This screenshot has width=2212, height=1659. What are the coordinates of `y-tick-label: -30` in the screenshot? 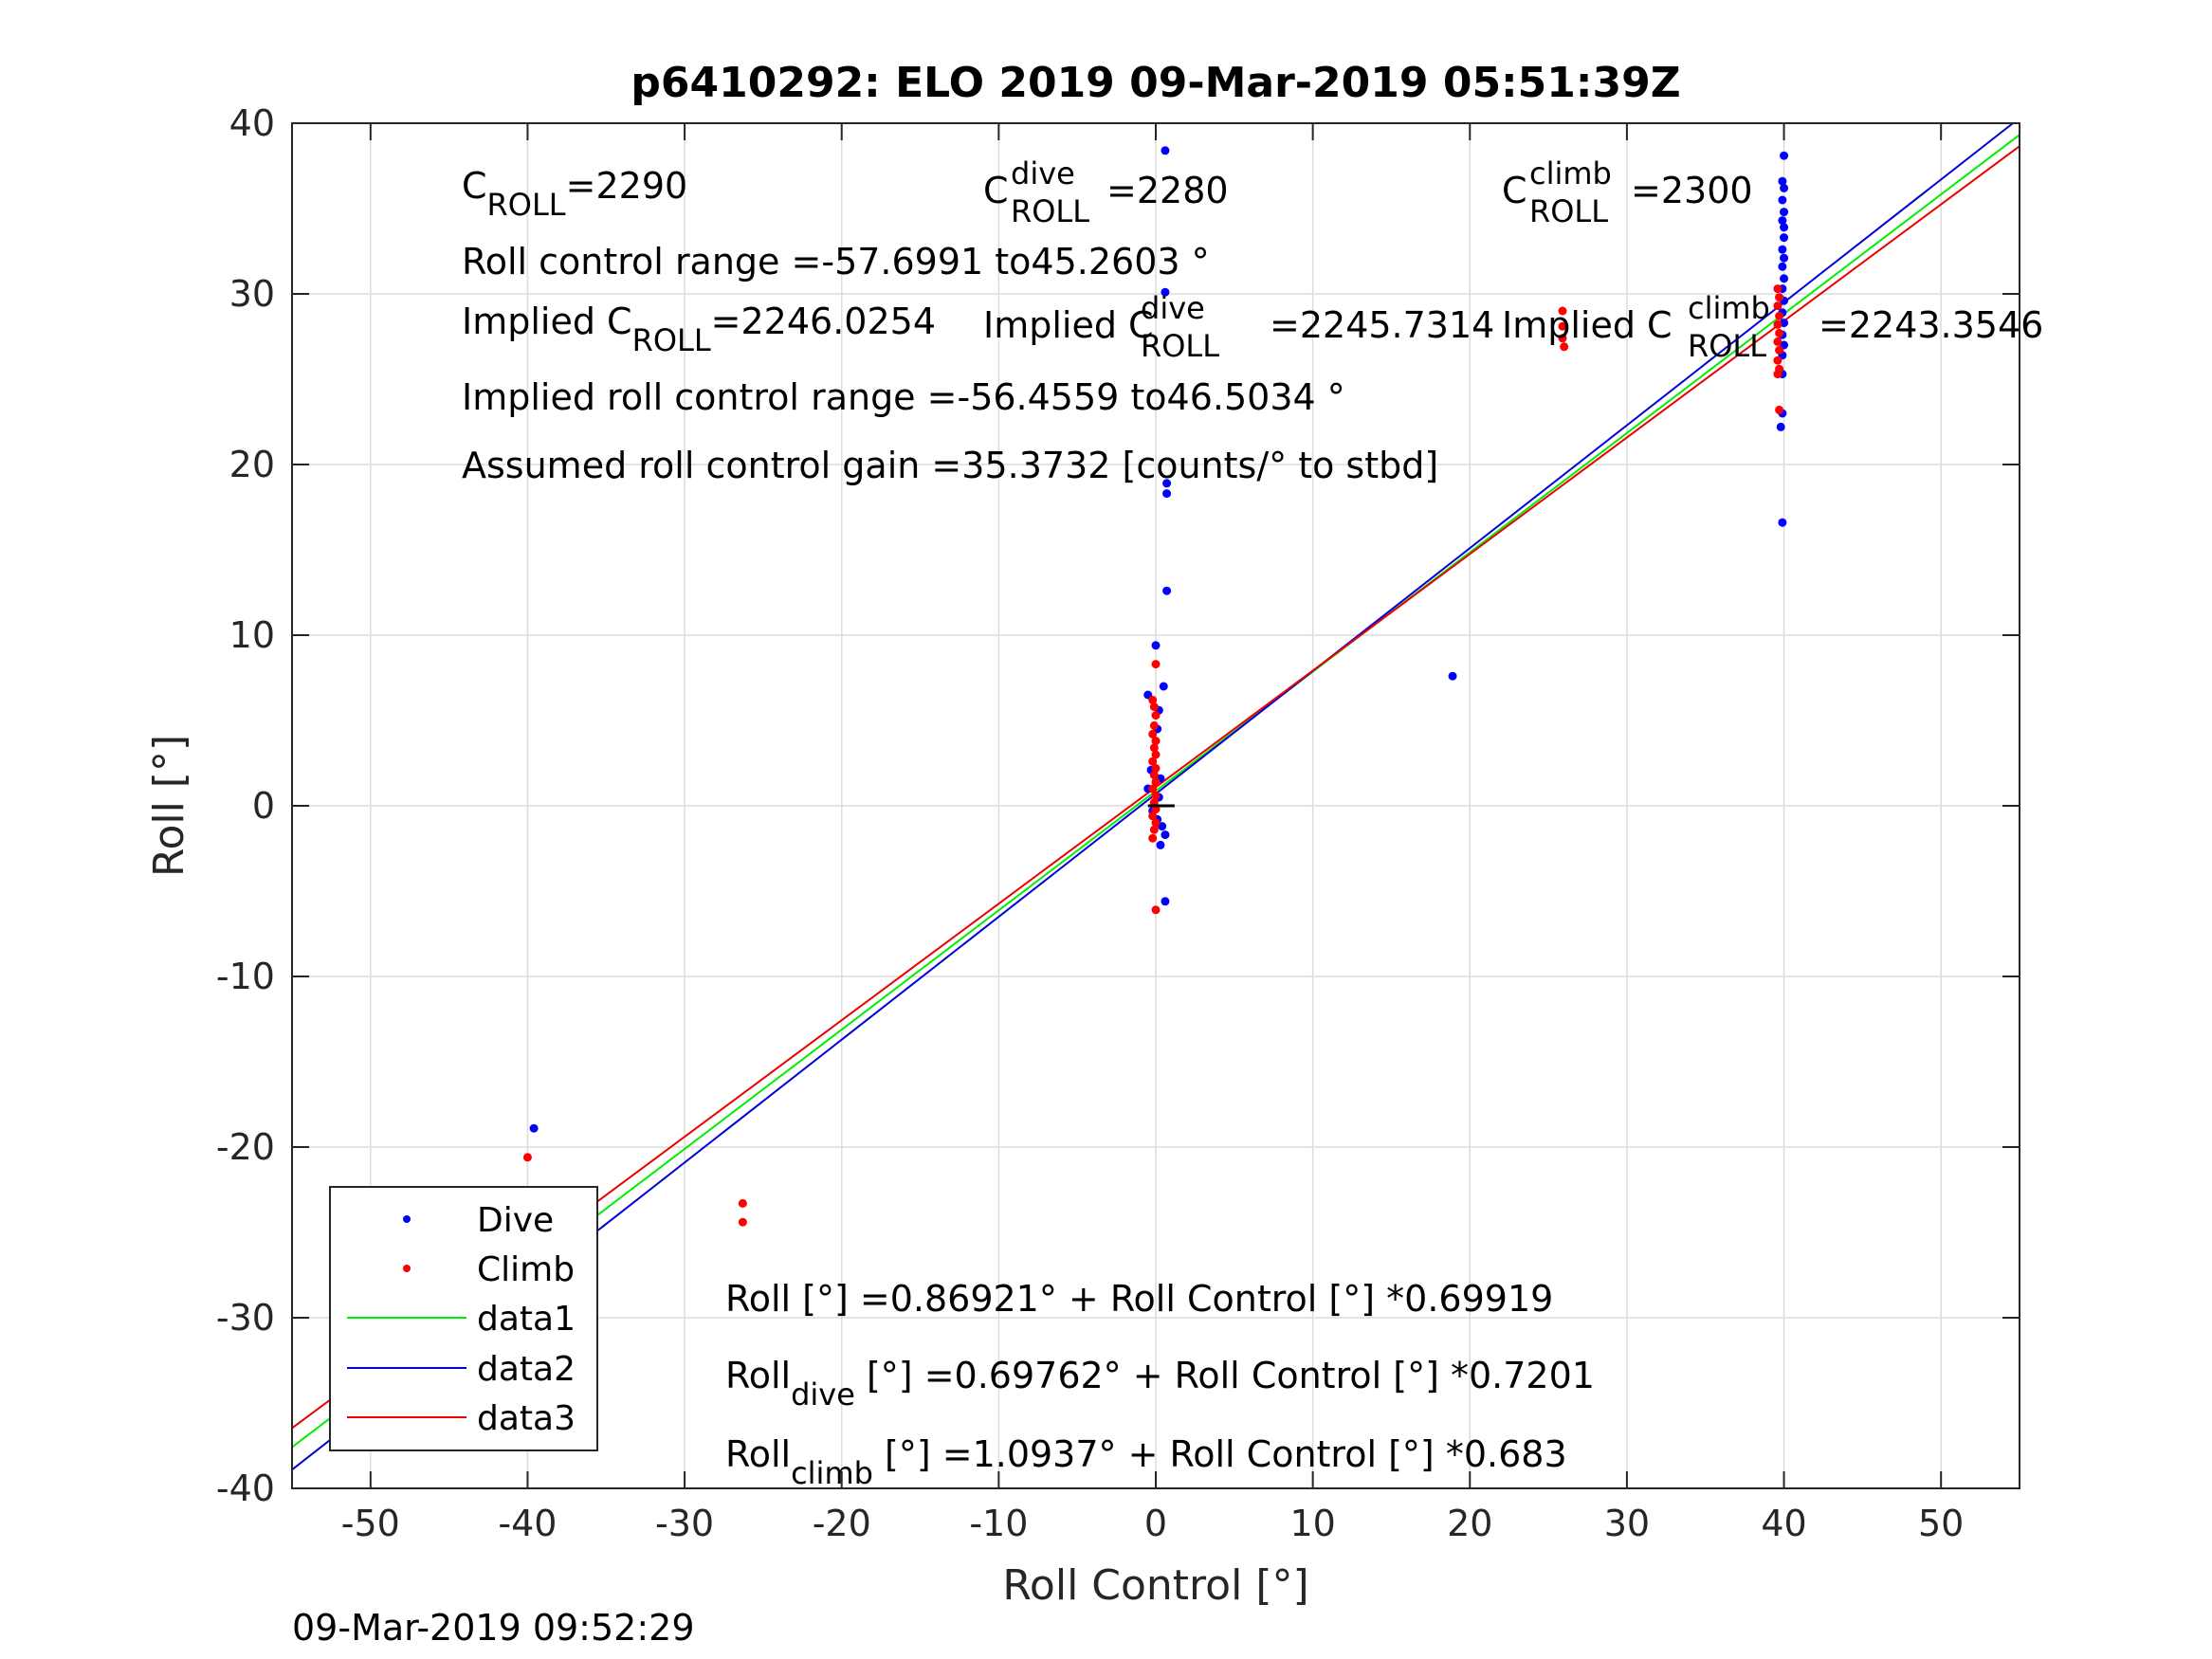 It's located at (245, 1318).